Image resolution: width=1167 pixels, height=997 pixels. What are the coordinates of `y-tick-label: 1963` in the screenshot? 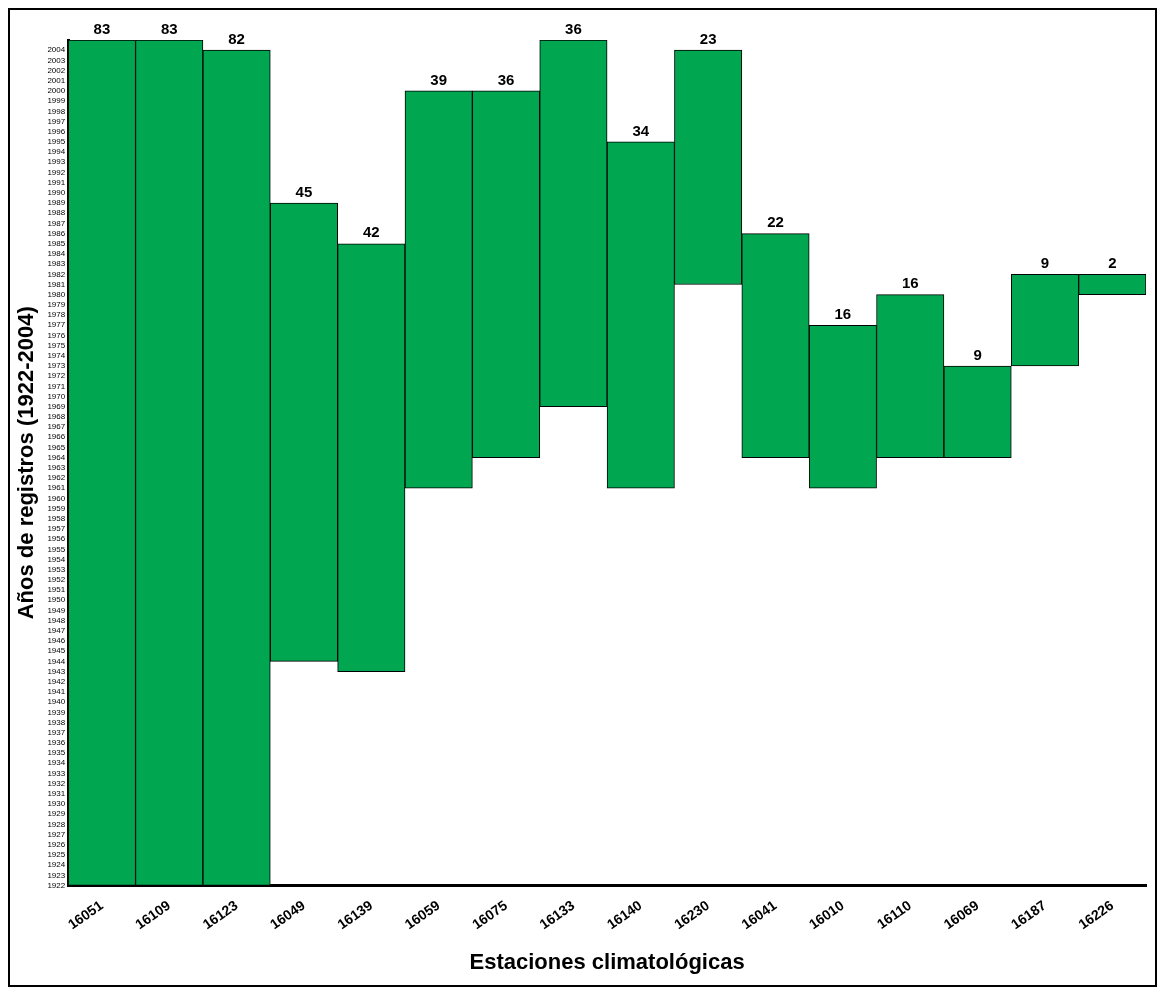 It's located at (56, 468).